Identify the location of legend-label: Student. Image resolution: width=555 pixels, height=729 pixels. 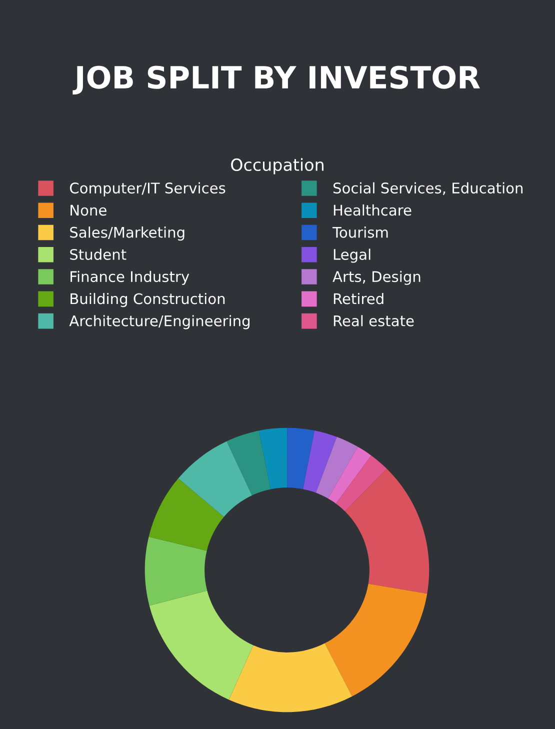
(98, 254).